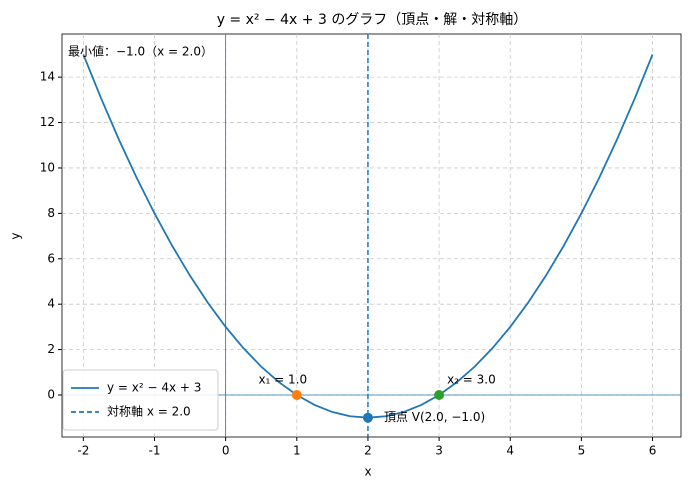  I want to click on legend-label: 対称軸 x = 2.0, so click(149, 412).